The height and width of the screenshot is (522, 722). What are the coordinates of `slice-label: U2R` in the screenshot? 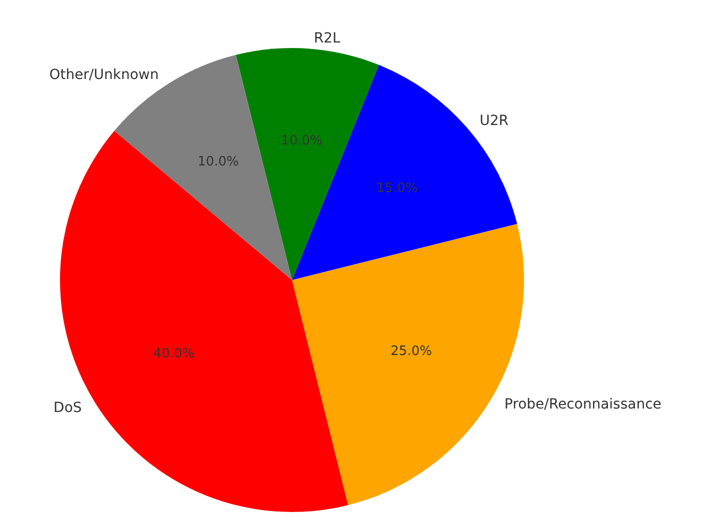 It's located at (494, 121).